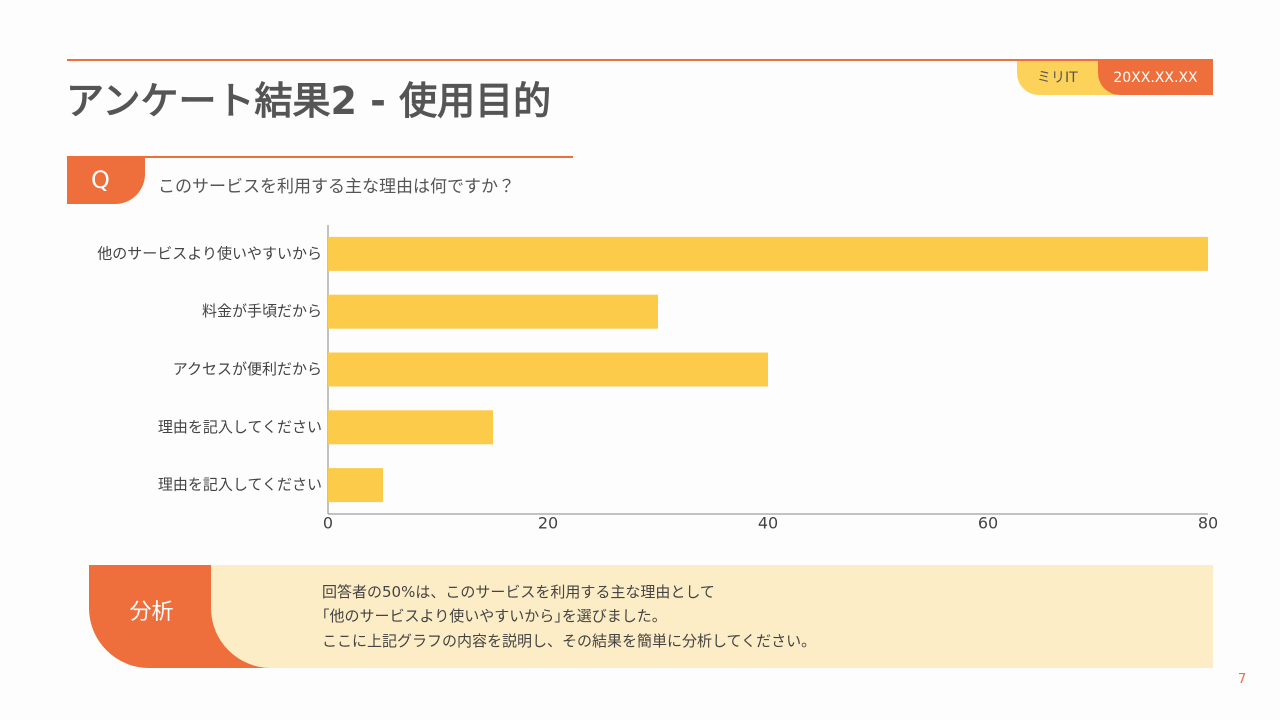 The width and height of the screenshot is (1280, 720). I want to click on analysis-label: 分析, so click(151, 612).